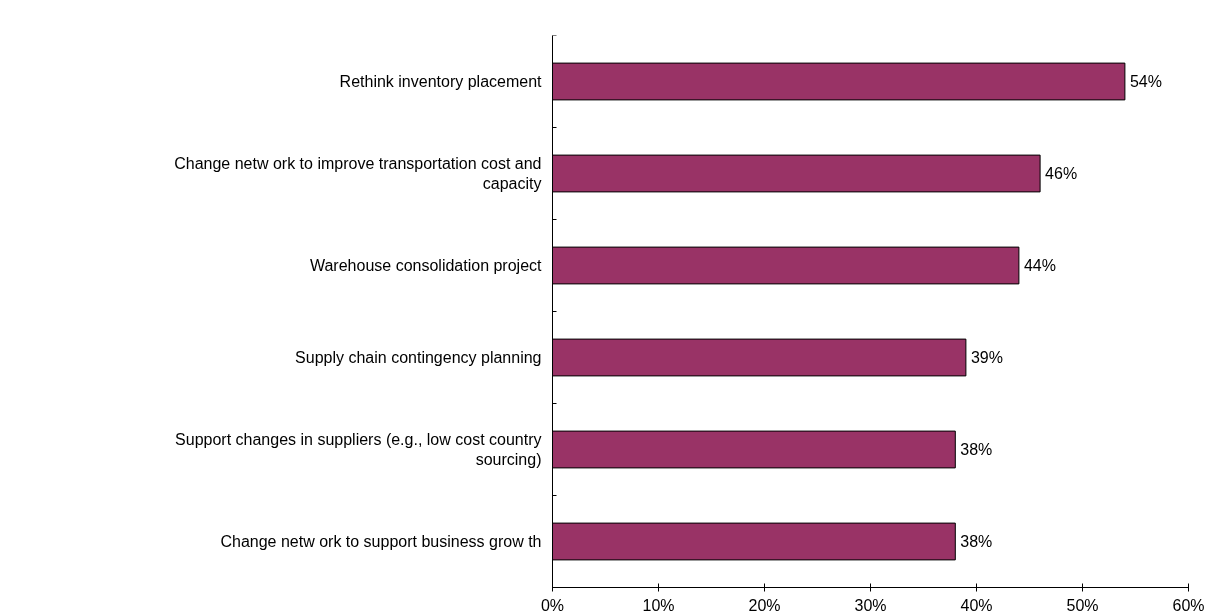  Describe the element at coordinates (1039, 265) in the screenshot. I see `data-label: 44%` at that location.